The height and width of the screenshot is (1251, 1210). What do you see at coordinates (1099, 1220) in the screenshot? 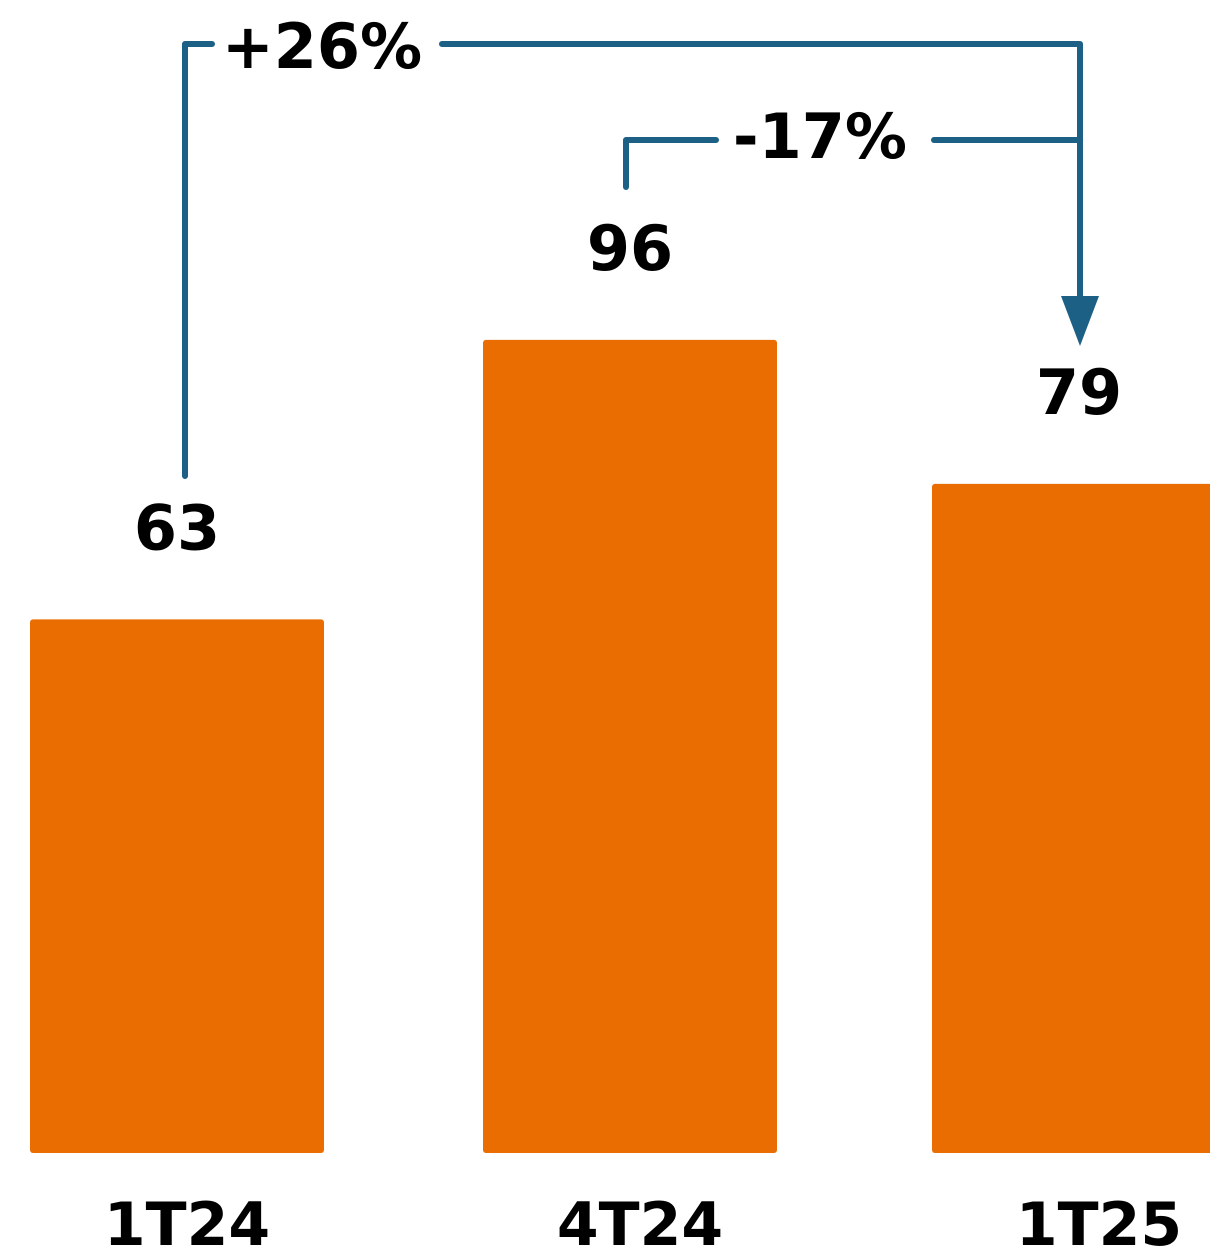
I see `category-label-1T25: 1T25` at bounding box center [1099, 1220].